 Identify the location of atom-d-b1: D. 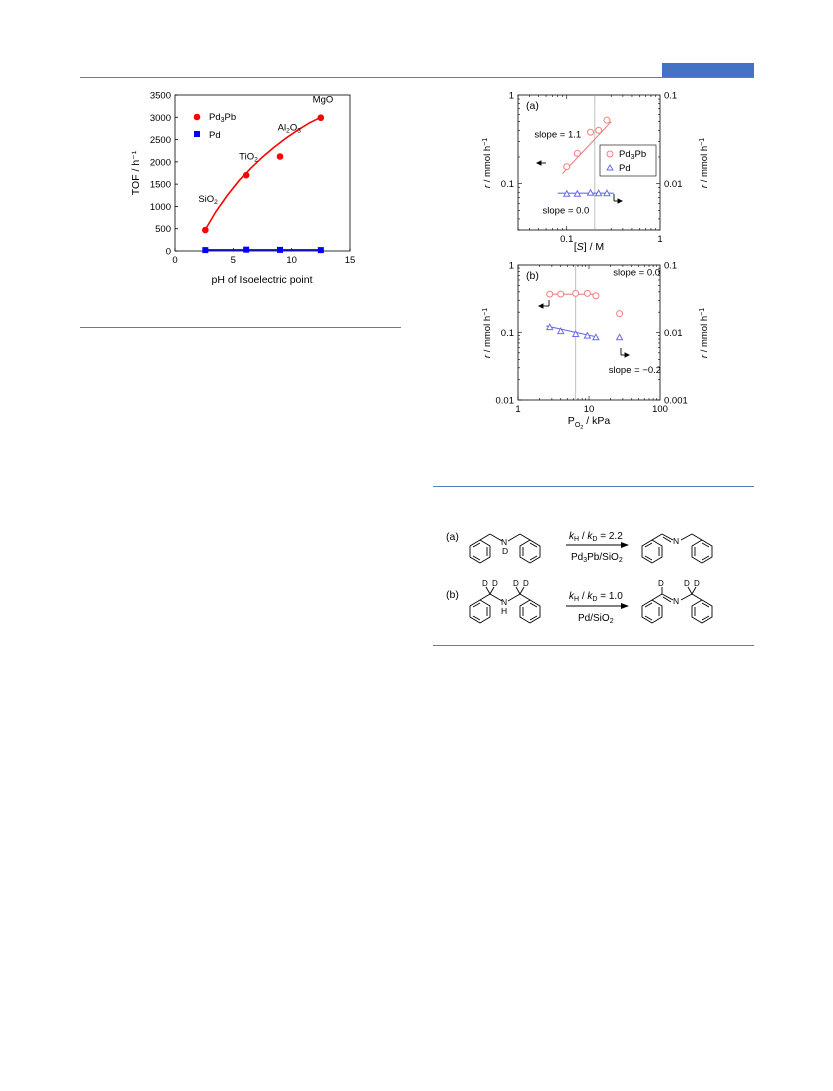
(485, 583).